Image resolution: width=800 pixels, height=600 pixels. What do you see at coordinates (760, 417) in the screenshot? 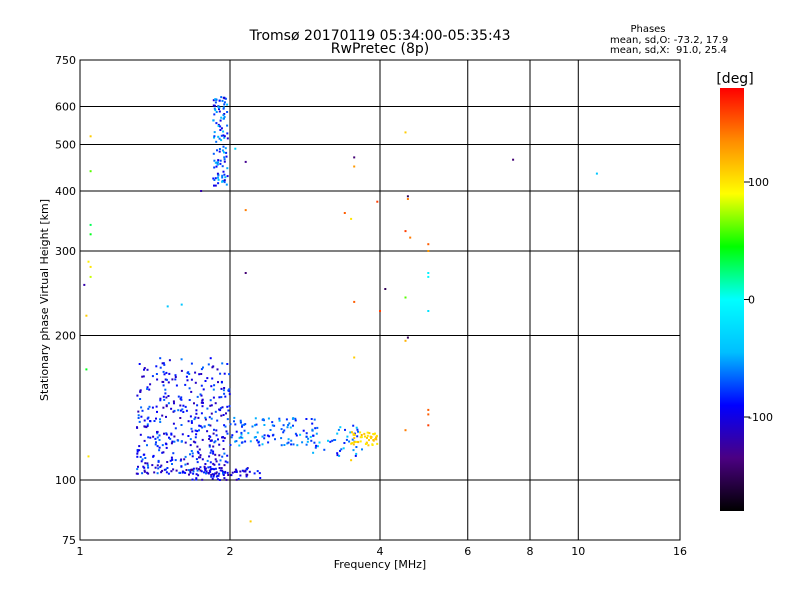
I see `colorbar-tick-label: -100` at bounding box center [760, 417].